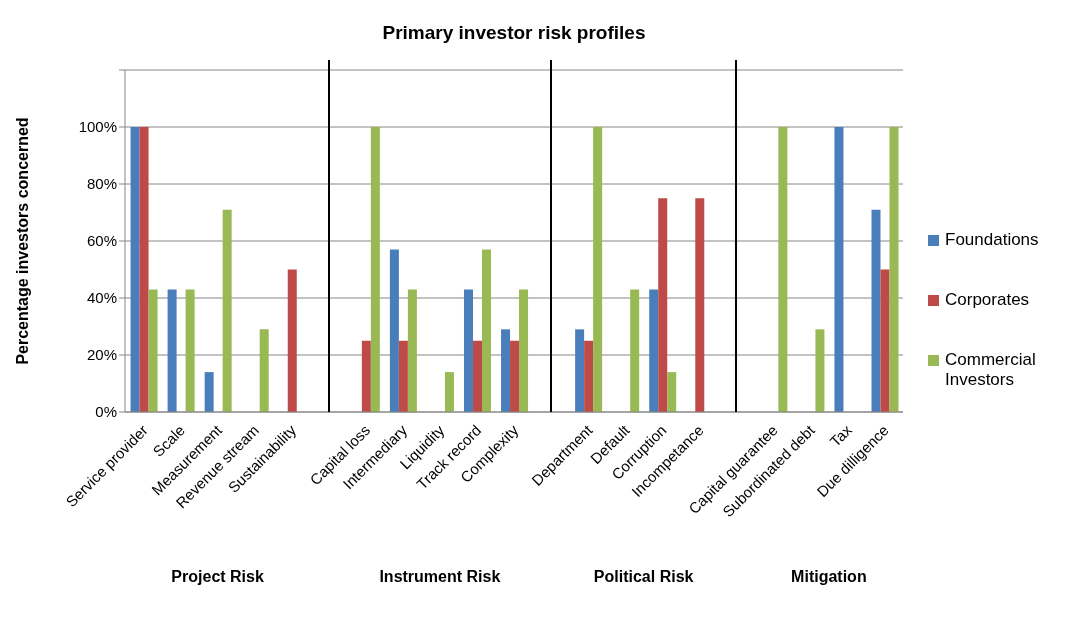 The width and height of the screenshot is (1078, 623). Describe the element at coordinates (991, 370) in the screenshot. I see `legend-label: Commercial Investors` at that location.